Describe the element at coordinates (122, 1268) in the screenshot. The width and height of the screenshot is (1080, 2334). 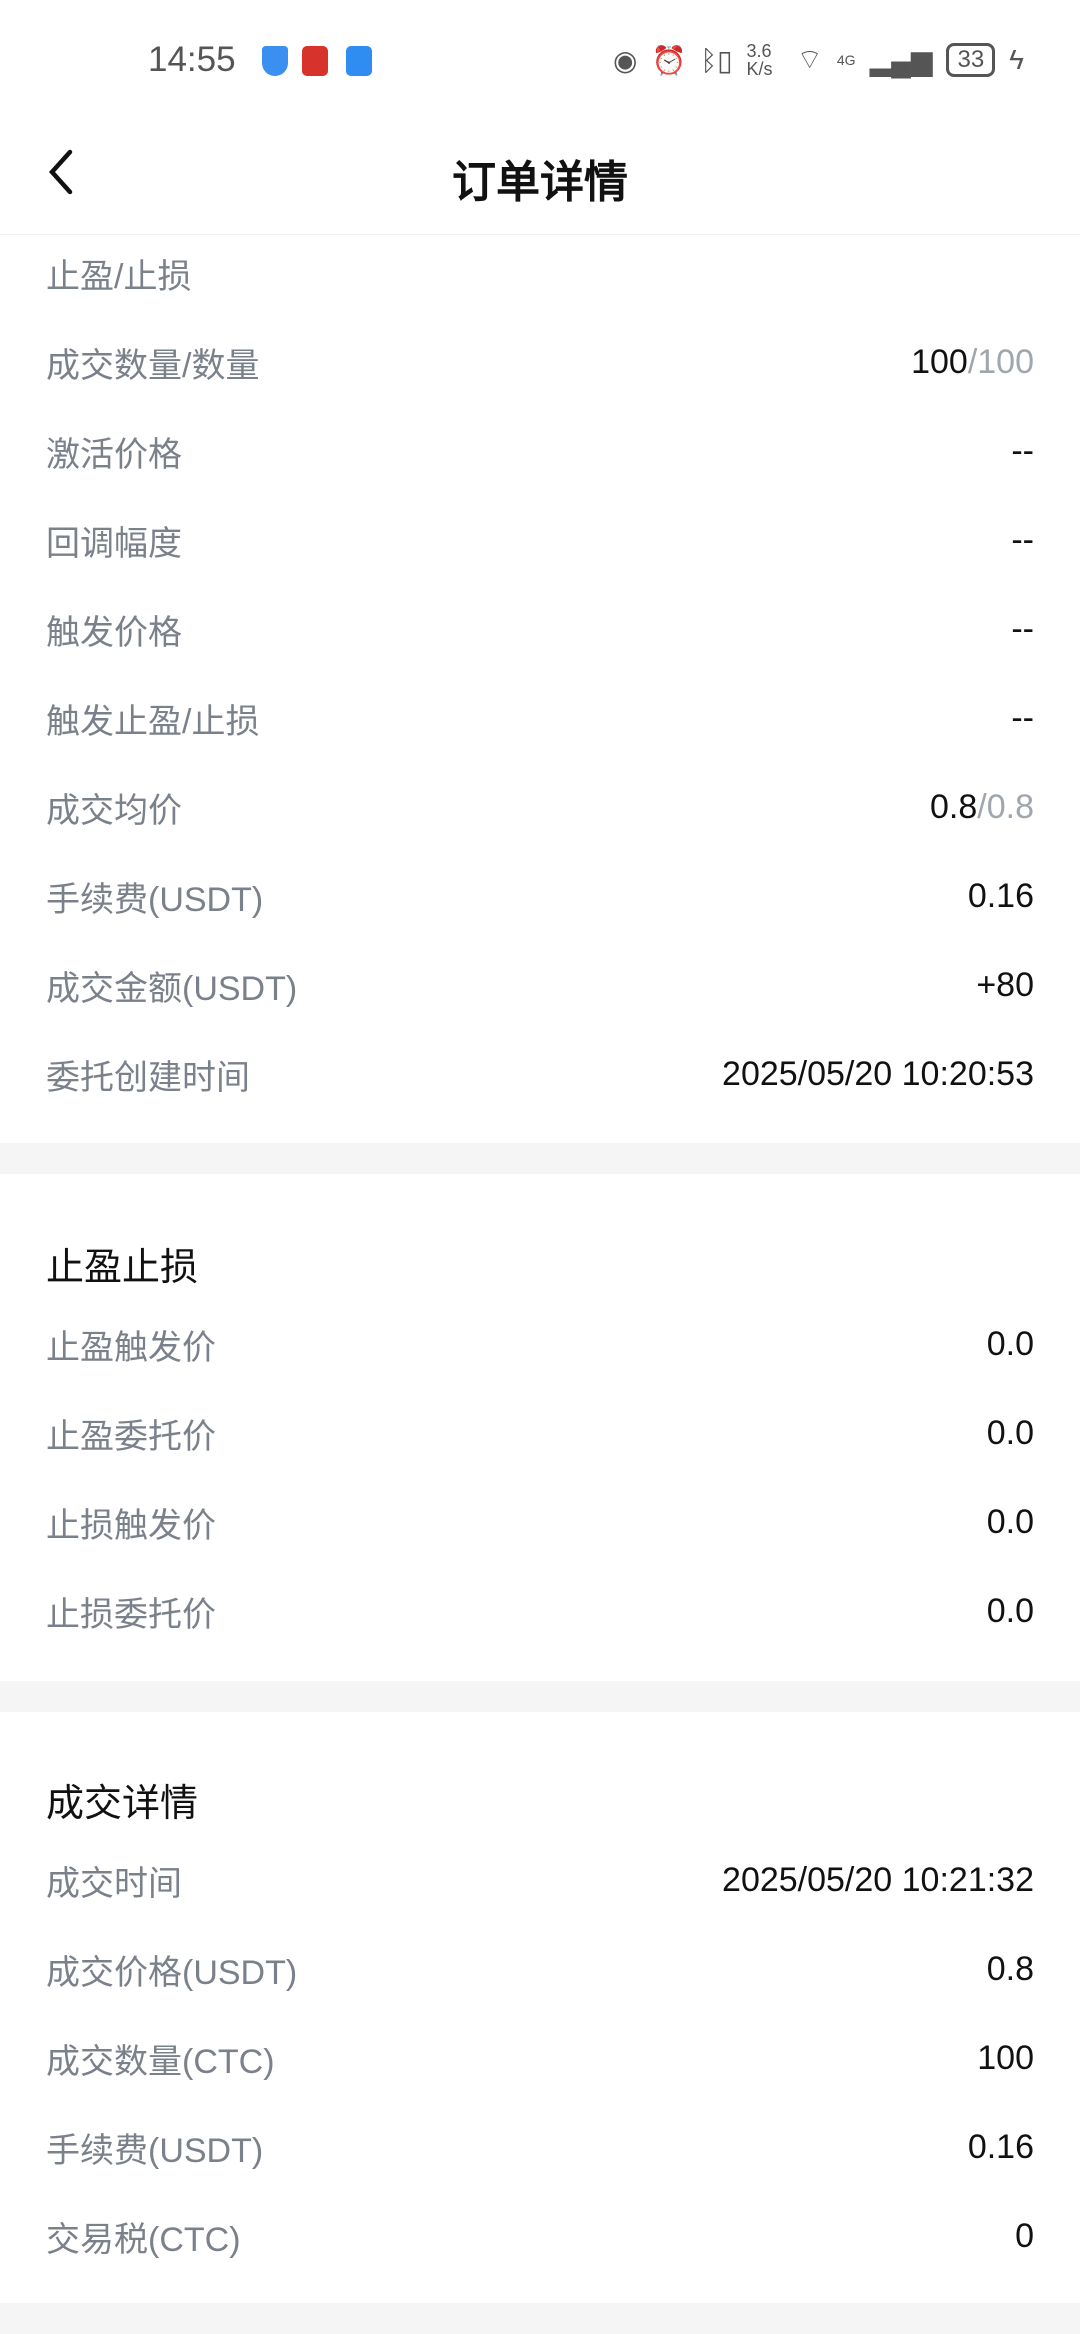
I see `section-title: 止盈止损` at that location.